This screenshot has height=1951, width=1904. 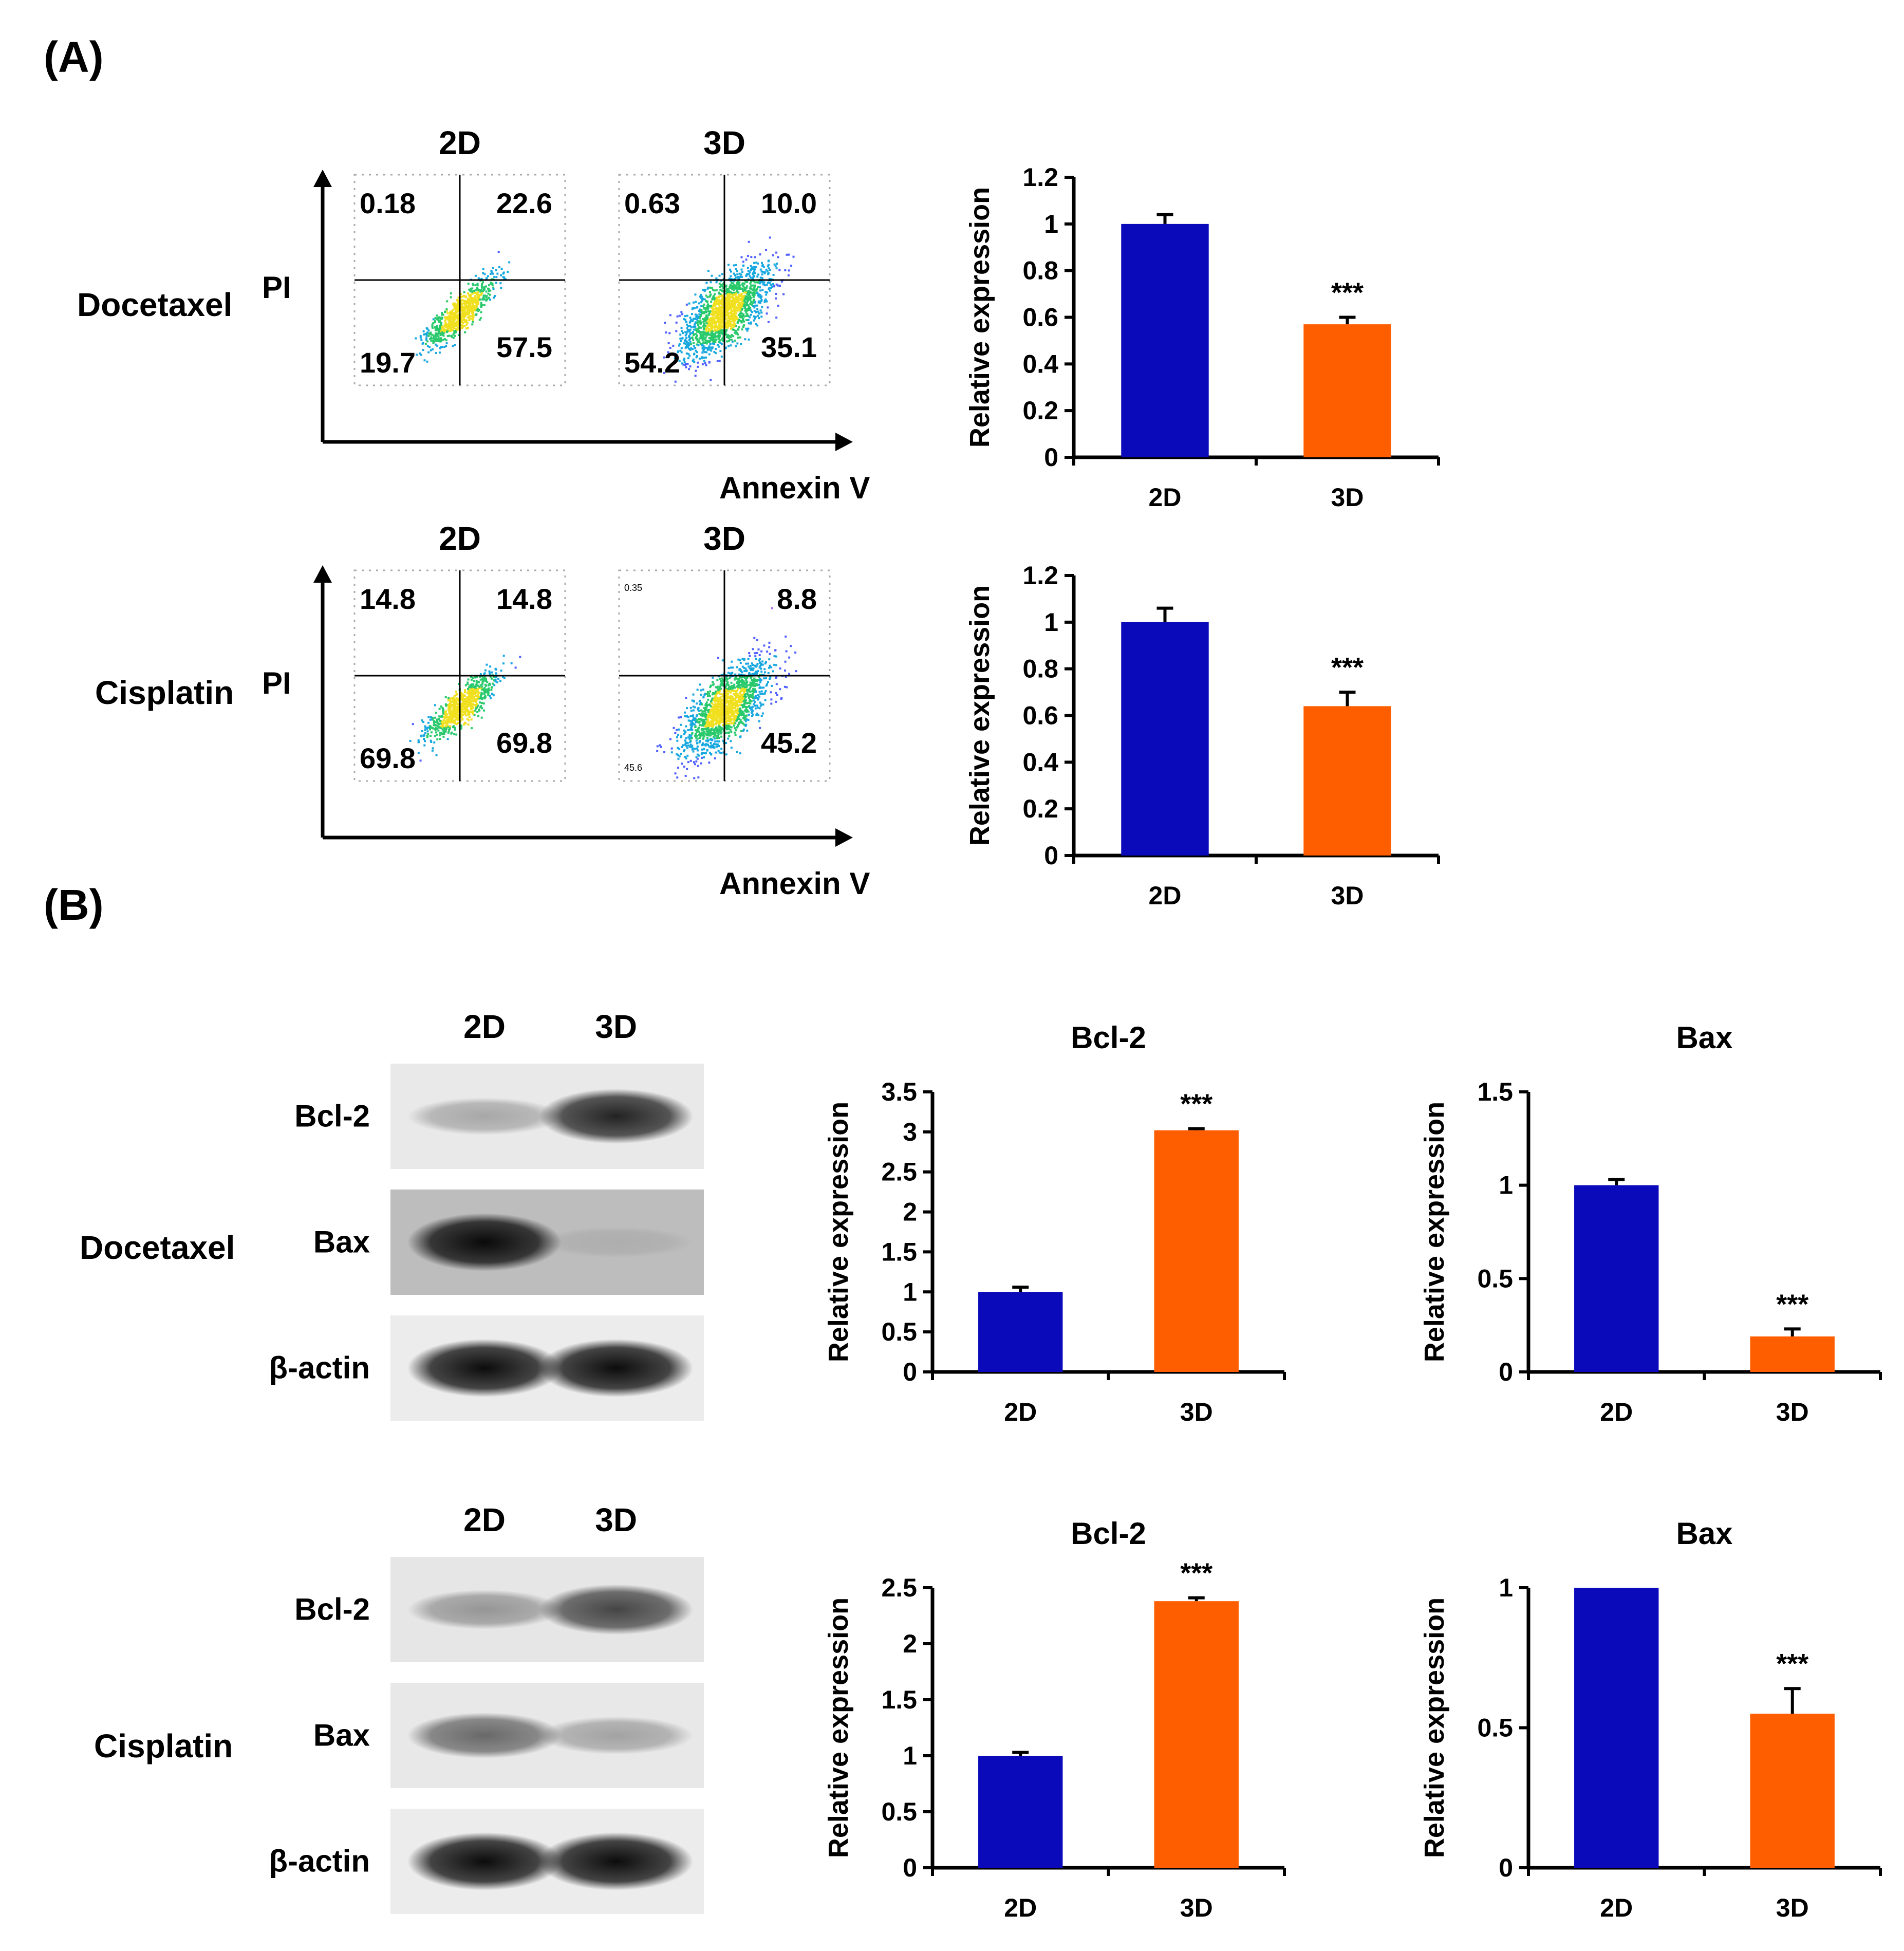 What do you see at coordinates (1347, 293) in the screenshot?
I see `significance-marker: ***` at bounding box center [1347, 293].